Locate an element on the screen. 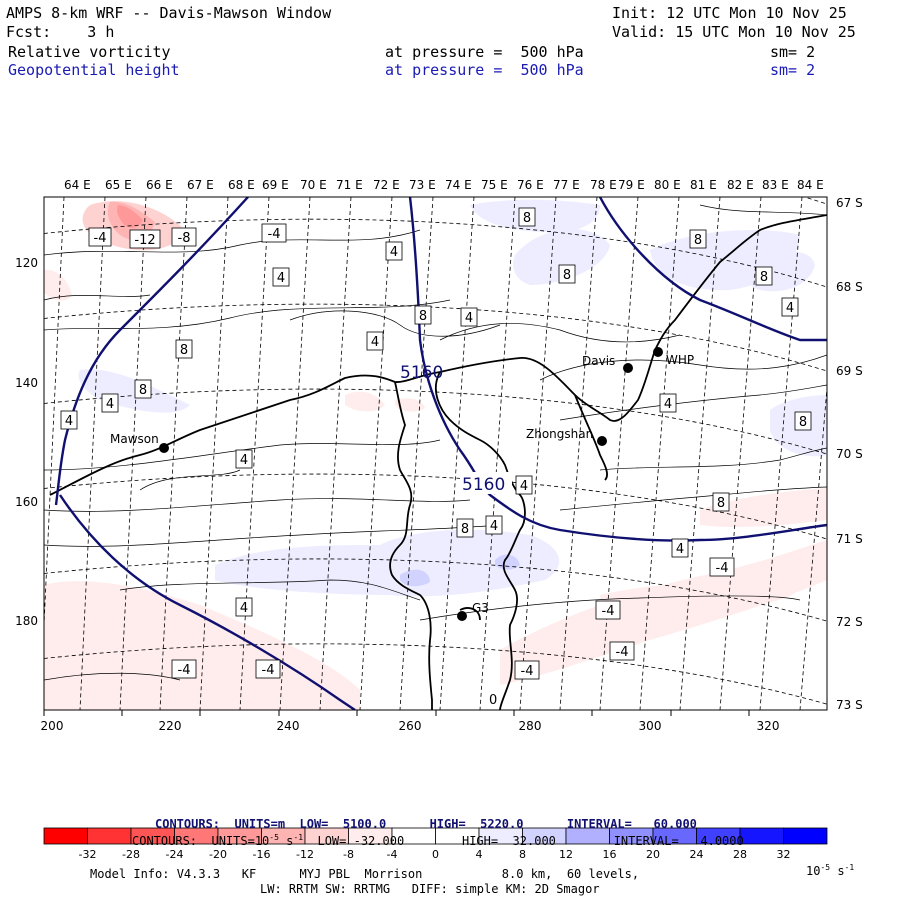 Image resolution: width=900 pixels, height=900 pixels. y-axis: 120 140 160 180 is located at coordinates (26, 442).